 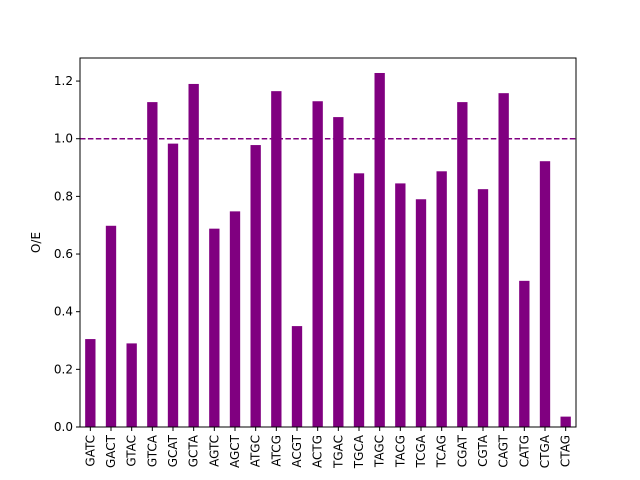 What do you see at coordinates (524, 451) in the screenshot?
I see `x-tick-label: CATG` at bounding box center [524, 451].